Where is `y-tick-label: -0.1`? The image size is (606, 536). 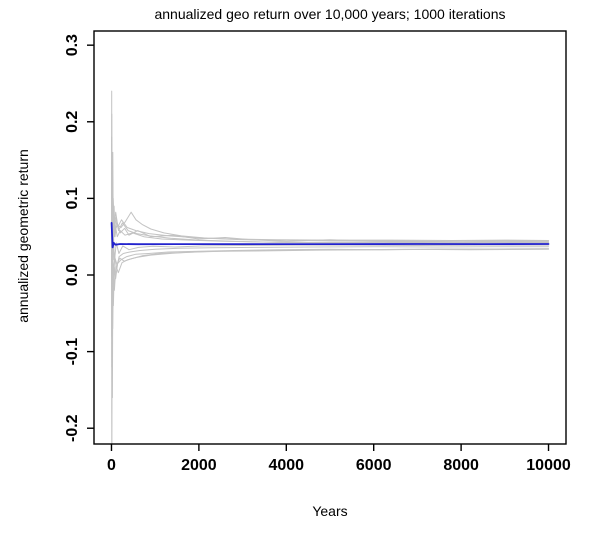
y-tick-label: -0.1 is located at coordinates (72, 352).